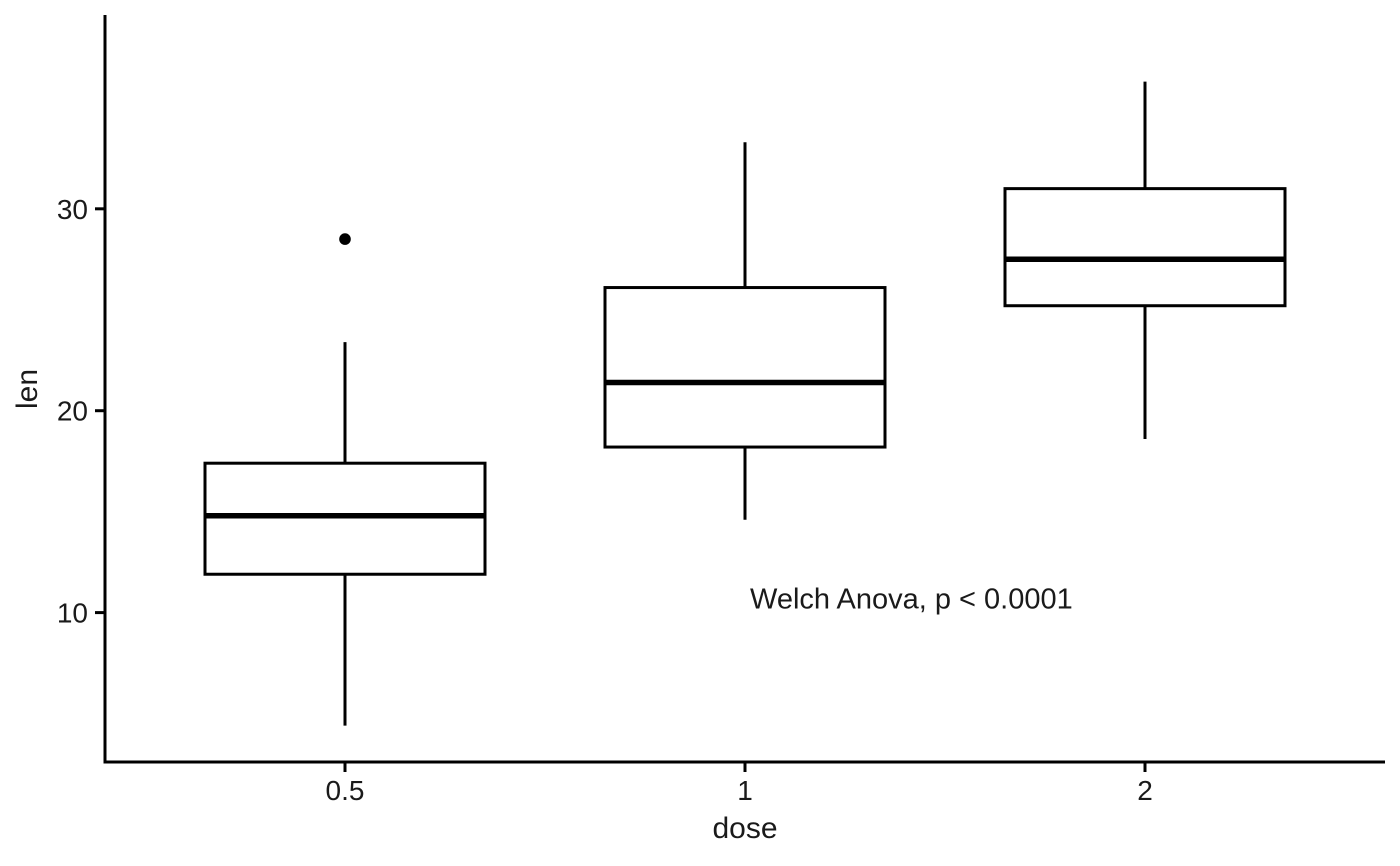 The width and height of the screenshot is (1400, 866). Describe the element at coordinates (345, 790) in the screenshot. I see `x-tick-label-0.5: 0.5` at that location.